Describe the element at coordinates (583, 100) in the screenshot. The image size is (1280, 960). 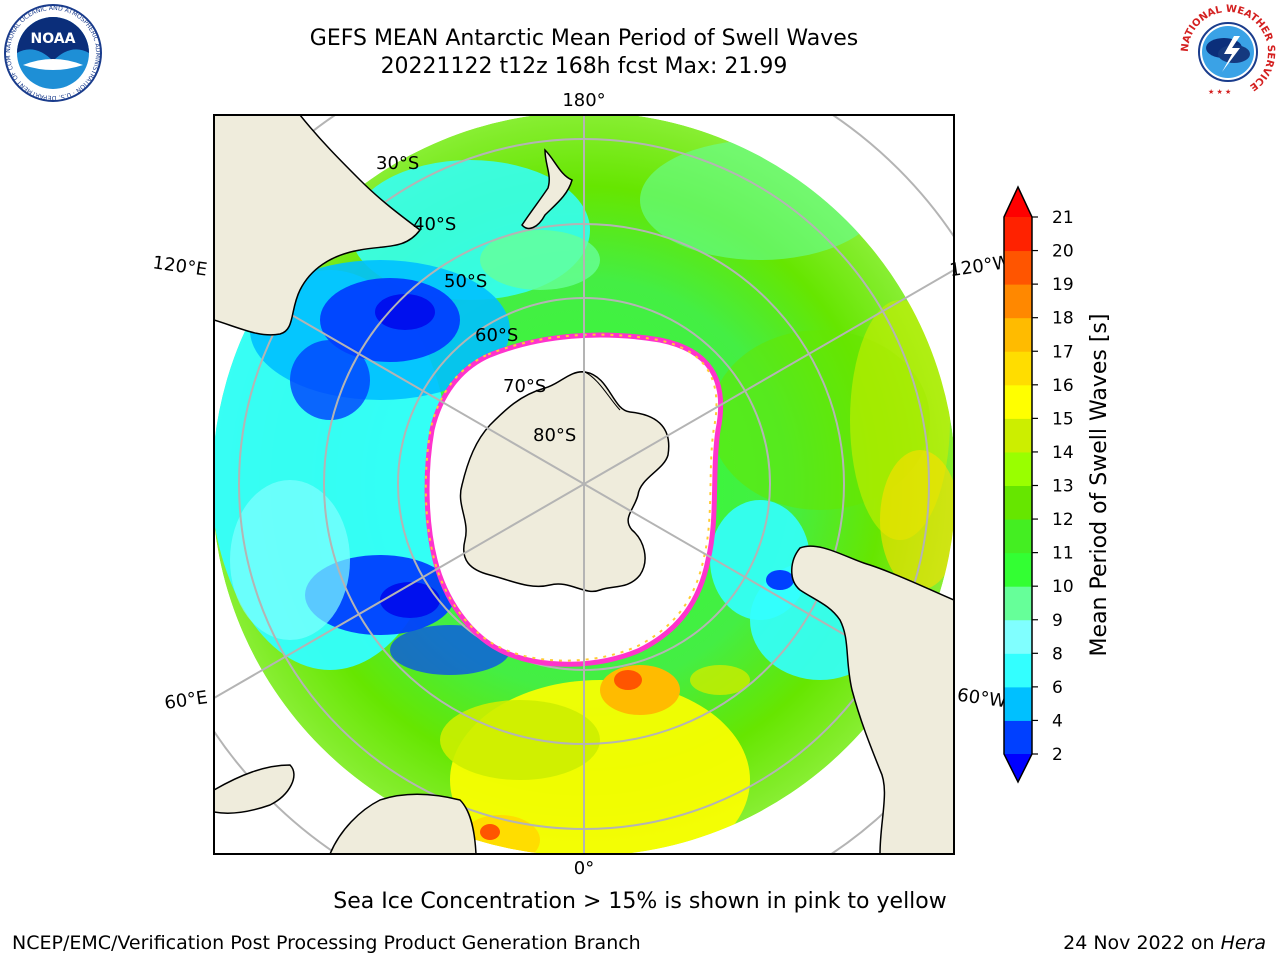
I see `lon-label-180: 180°` at that location.